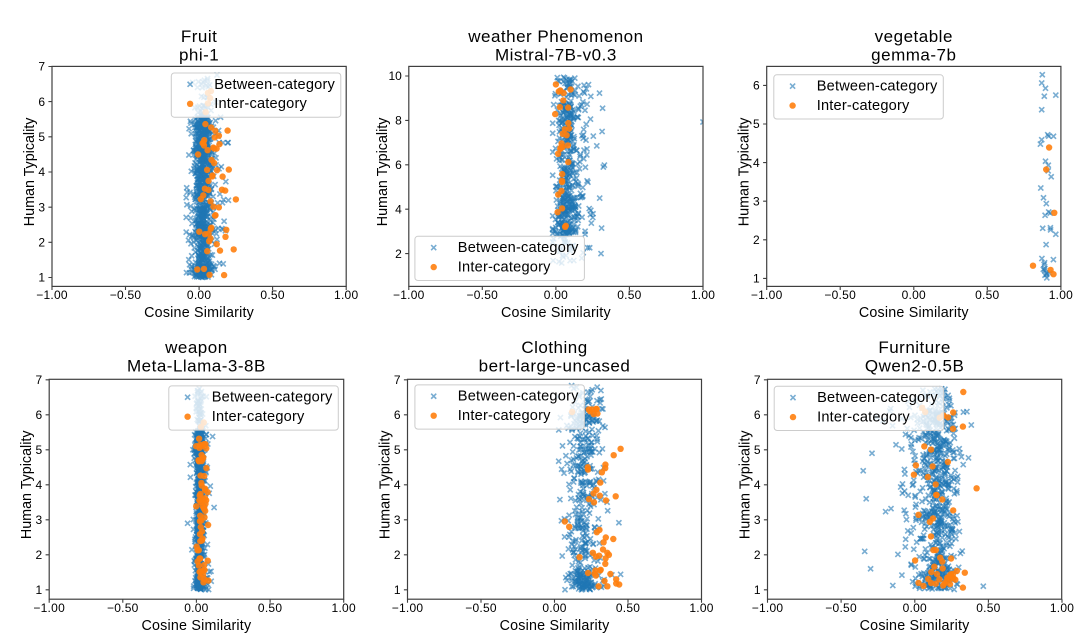 The image size is (1080, 635). I want to click on svg-text: weapon, so click(196, 347).